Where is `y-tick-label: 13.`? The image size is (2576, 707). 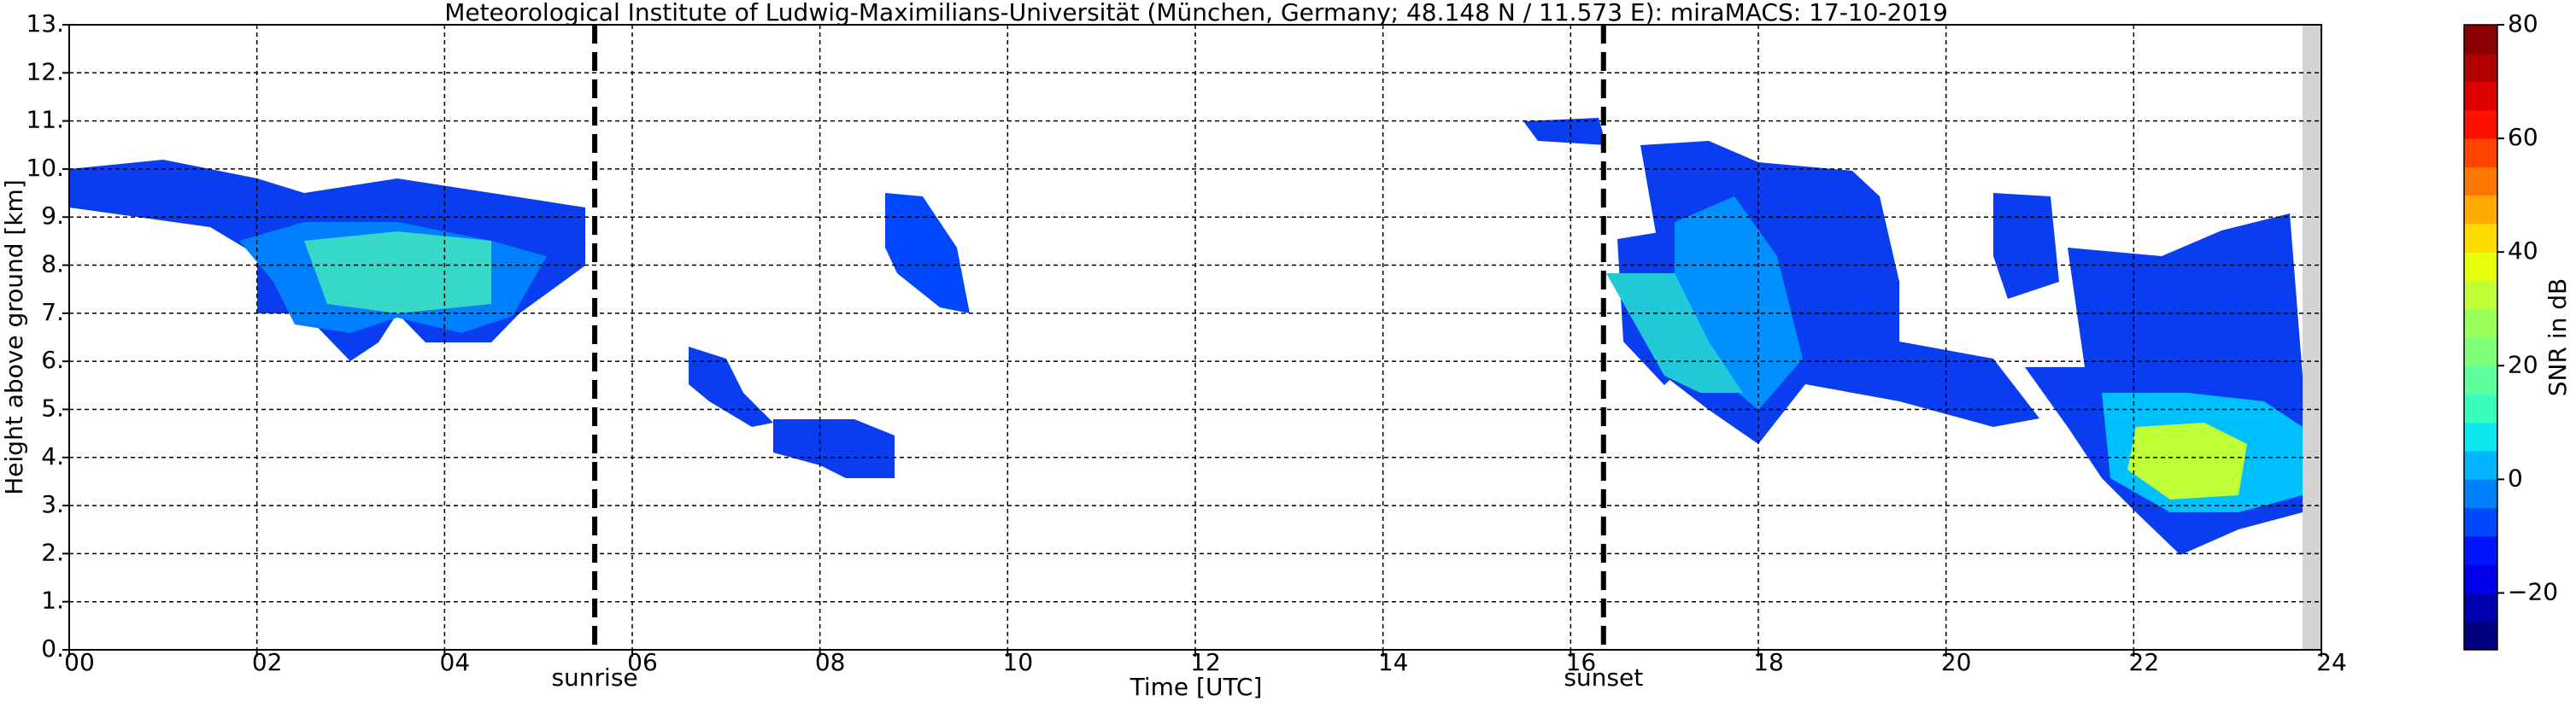
y-tick-label: 13. is located at coordinates (45, 23).